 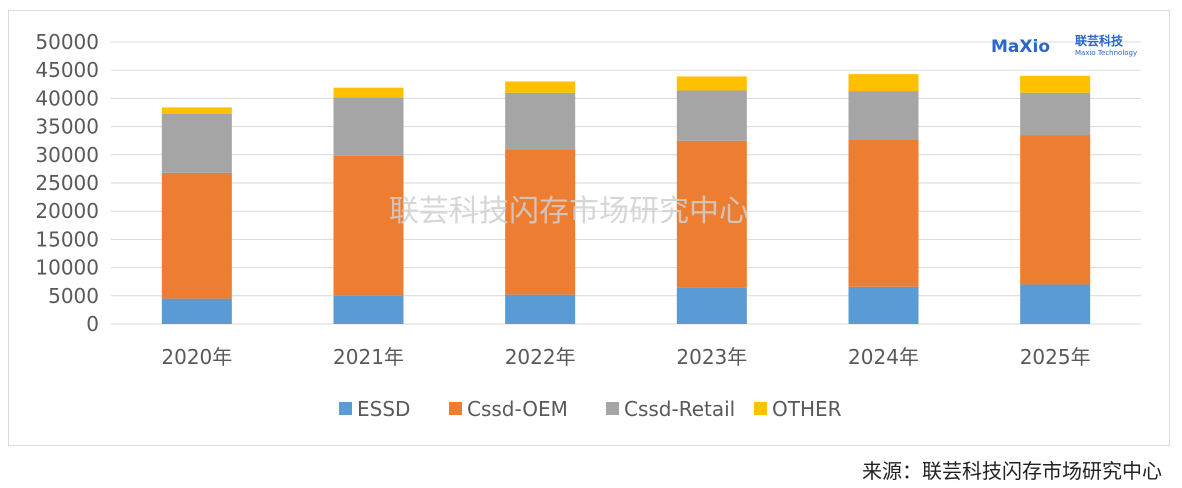 I want to click on y-tick-label: 40000, so click(x=67, y=98).